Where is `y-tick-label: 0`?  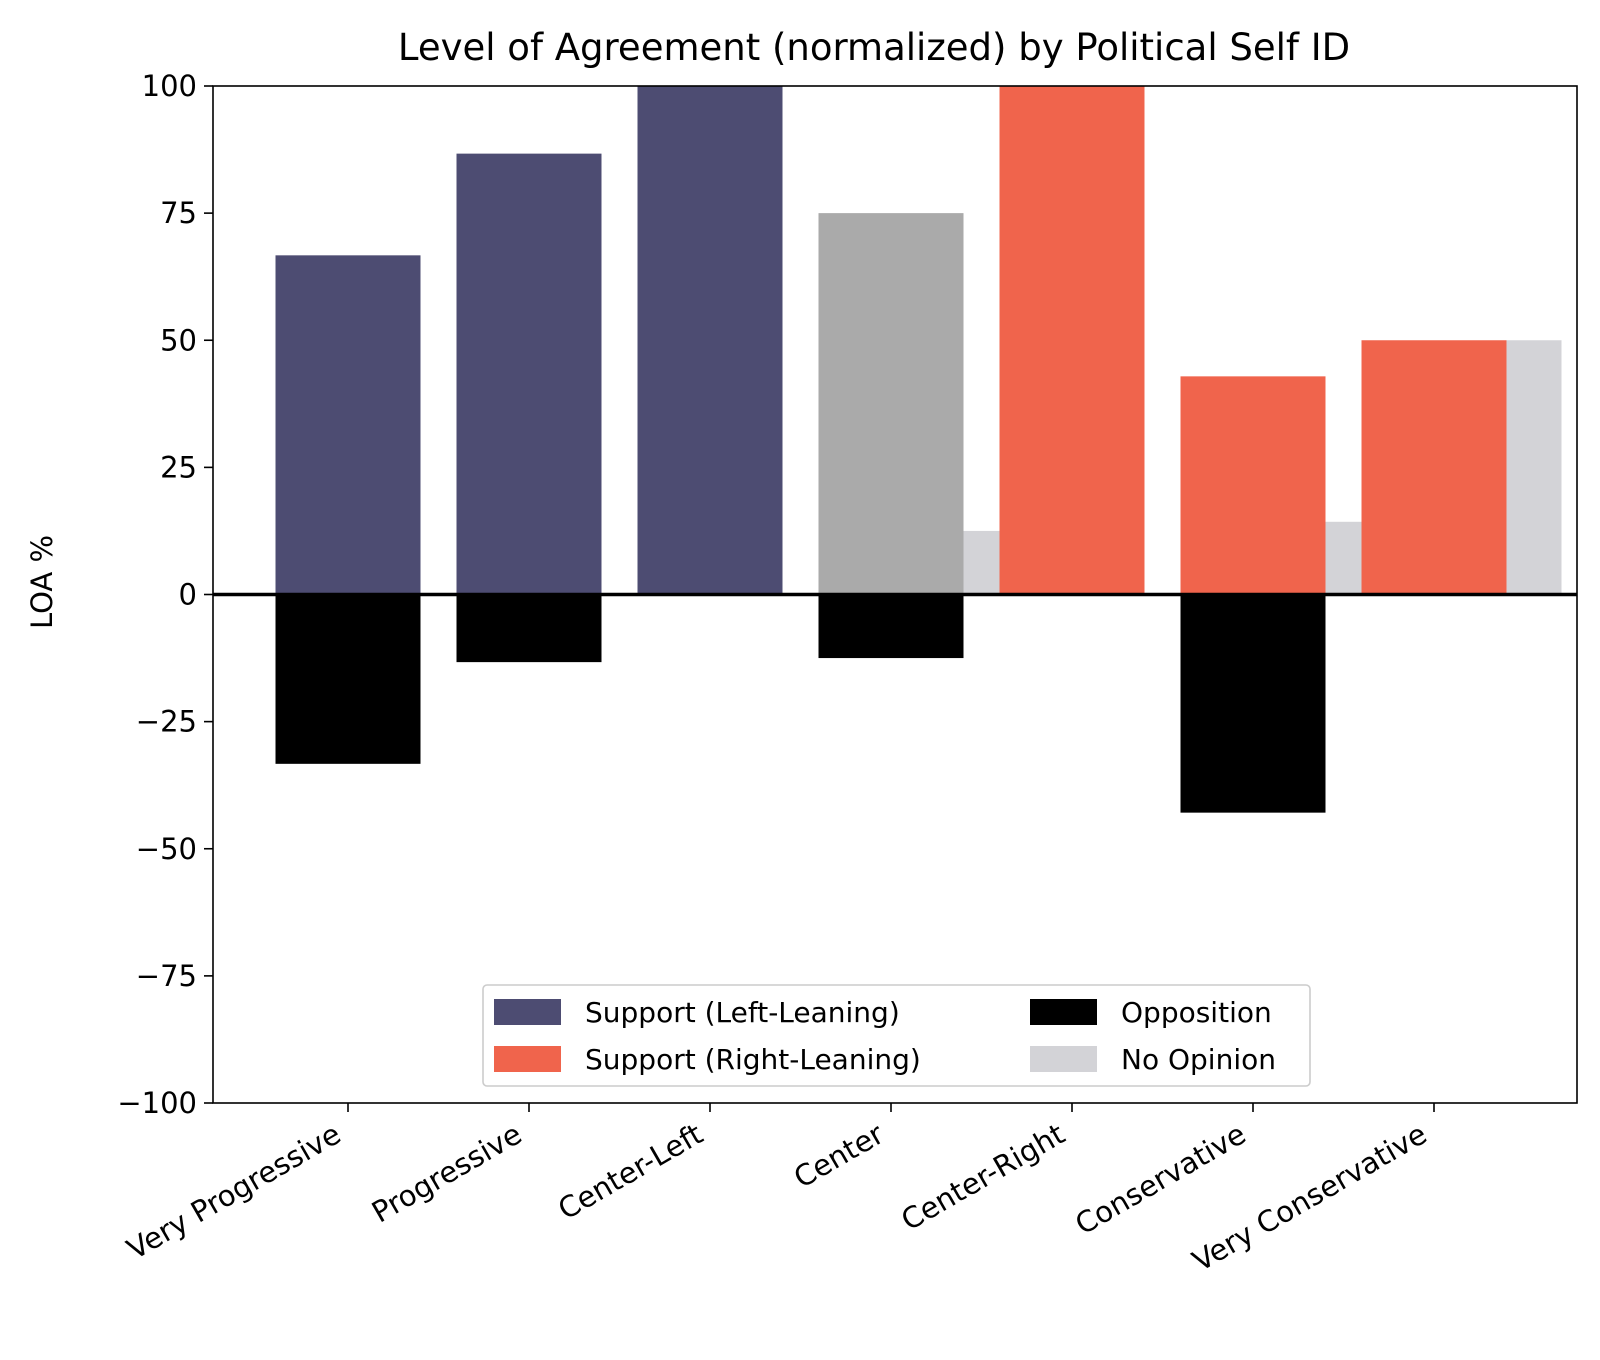
y-tick-label: 0 is located at coordinates (188, 595).